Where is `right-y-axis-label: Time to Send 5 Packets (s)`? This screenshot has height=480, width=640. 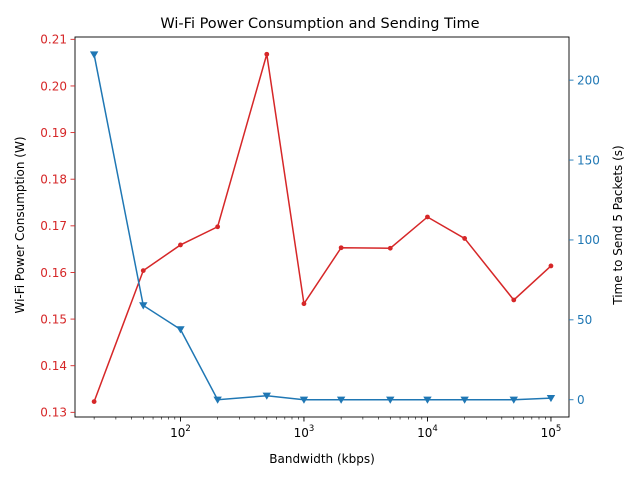 right-y-axis-label: Time to Send 5 Packets (s) is located at coordinates (618, 225).